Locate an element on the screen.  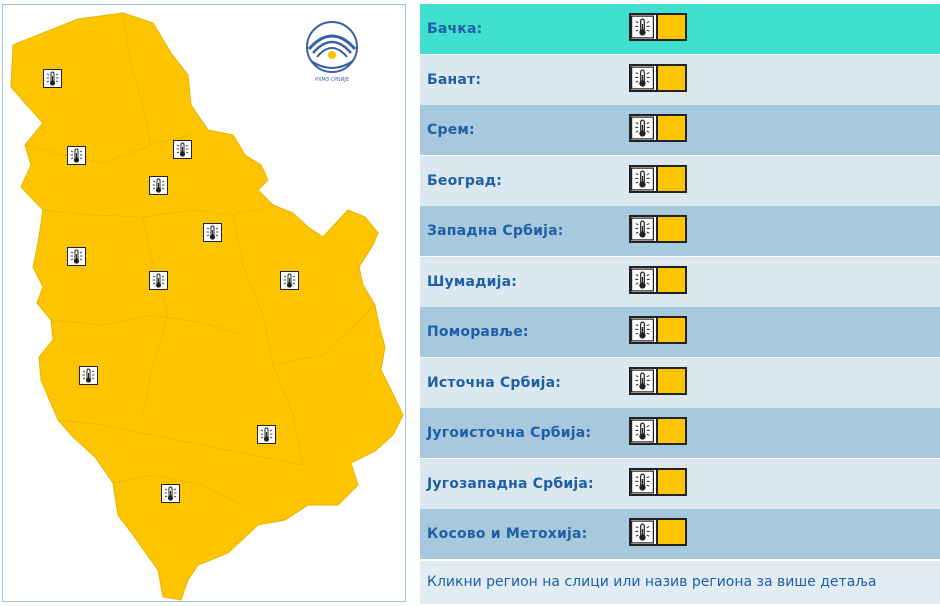
region-row: Југоисточна Србија: is located at coordinates (680, 433).